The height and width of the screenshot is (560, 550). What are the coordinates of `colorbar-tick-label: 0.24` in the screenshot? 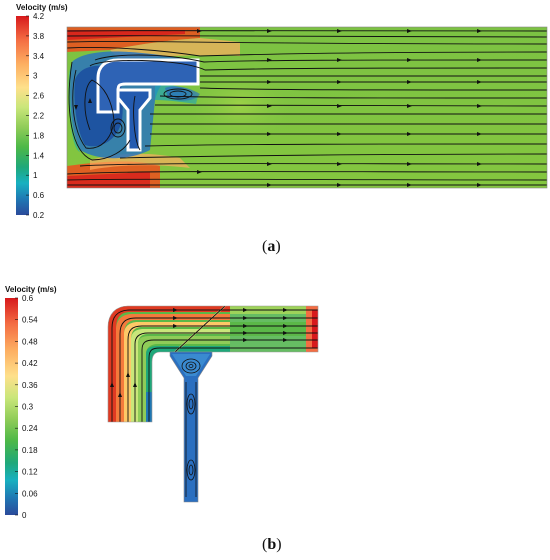 It's located at (30, 428).